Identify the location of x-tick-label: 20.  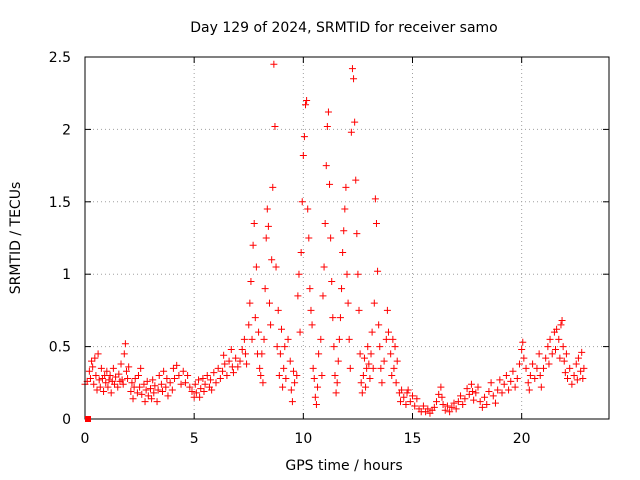
(522, 439).